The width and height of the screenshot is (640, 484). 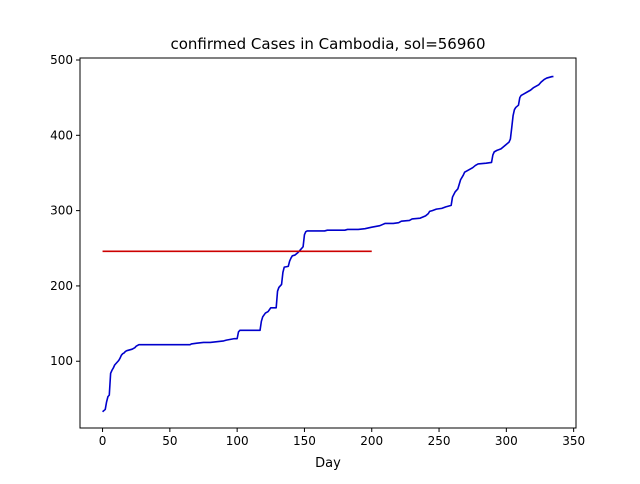 What do you see at coordinates (371, 441) in the screenshot?
I see `x-tick-label: 200` at bounding box center [371, 441].